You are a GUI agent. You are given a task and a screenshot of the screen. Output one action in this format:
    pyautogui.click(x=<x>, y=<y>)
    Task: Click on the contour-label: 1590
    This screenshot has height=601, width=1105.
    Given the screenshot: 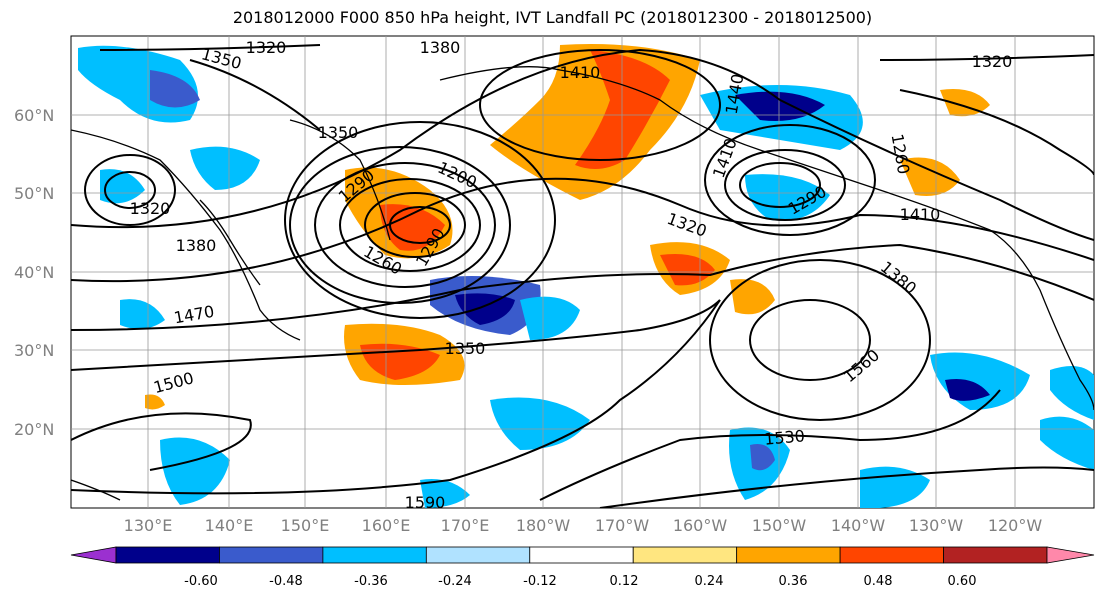 What is the action you would take?
    pyautogui.click(x=425, y=502)
    